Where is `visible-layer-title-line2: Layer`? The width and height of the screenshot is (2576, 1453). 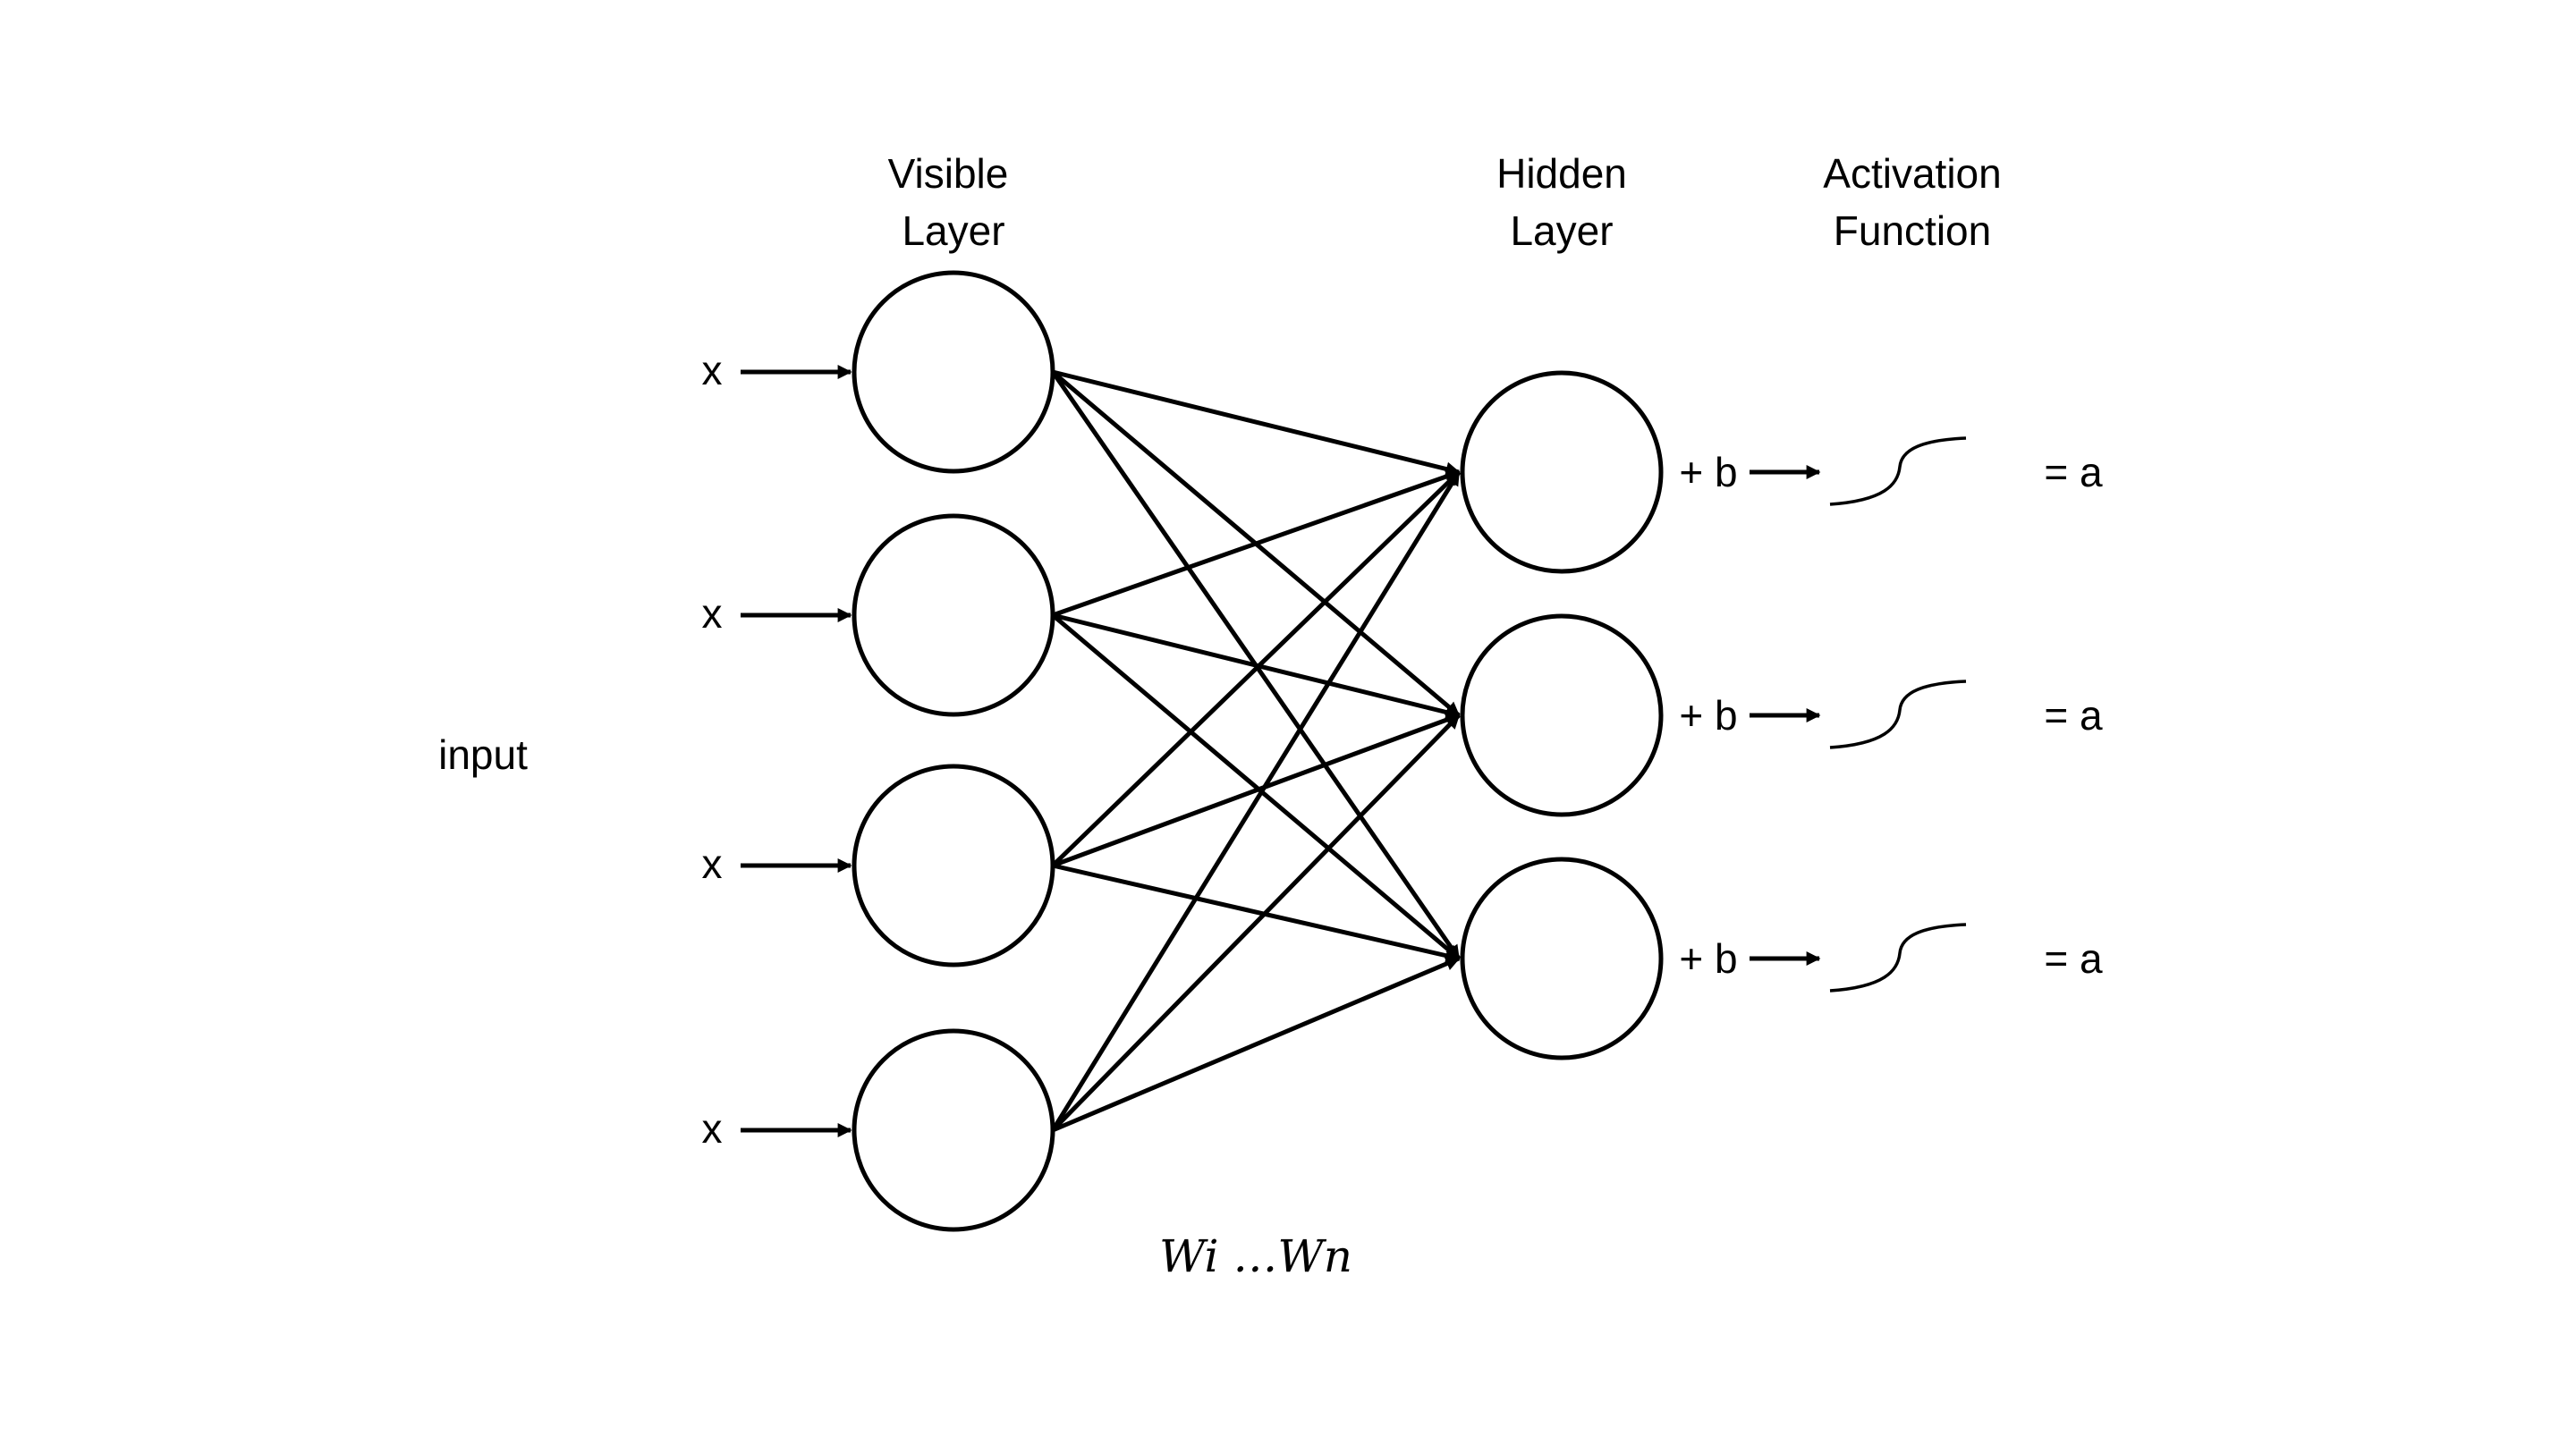 visible-layer-title-line2: Layer is located at coordinates (953, 230).